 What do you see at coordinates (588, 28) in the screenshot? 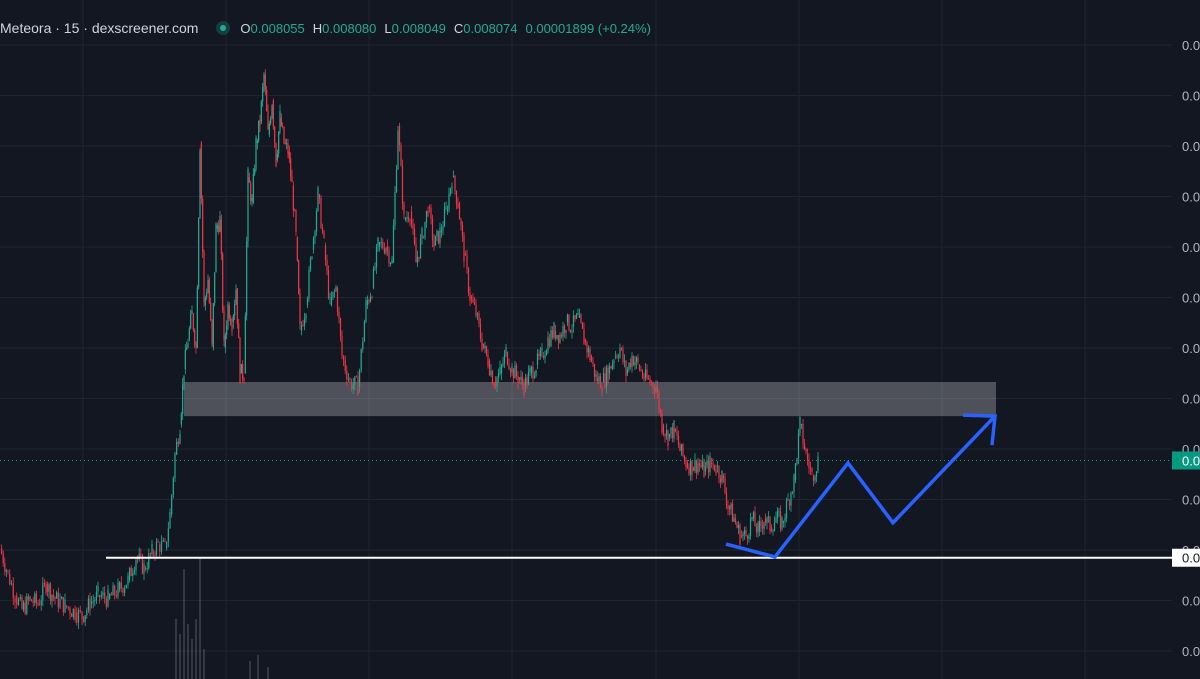
I see `change-value: 0.00001899 (+0.24%)` at bounding box center [588, 28].